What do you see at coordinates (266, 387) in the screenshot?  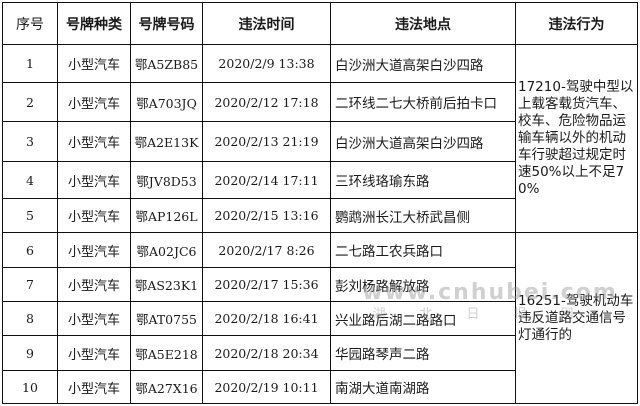 I see `violation-time: 2020/2/19 10:11` at bounding box center [266, 387].